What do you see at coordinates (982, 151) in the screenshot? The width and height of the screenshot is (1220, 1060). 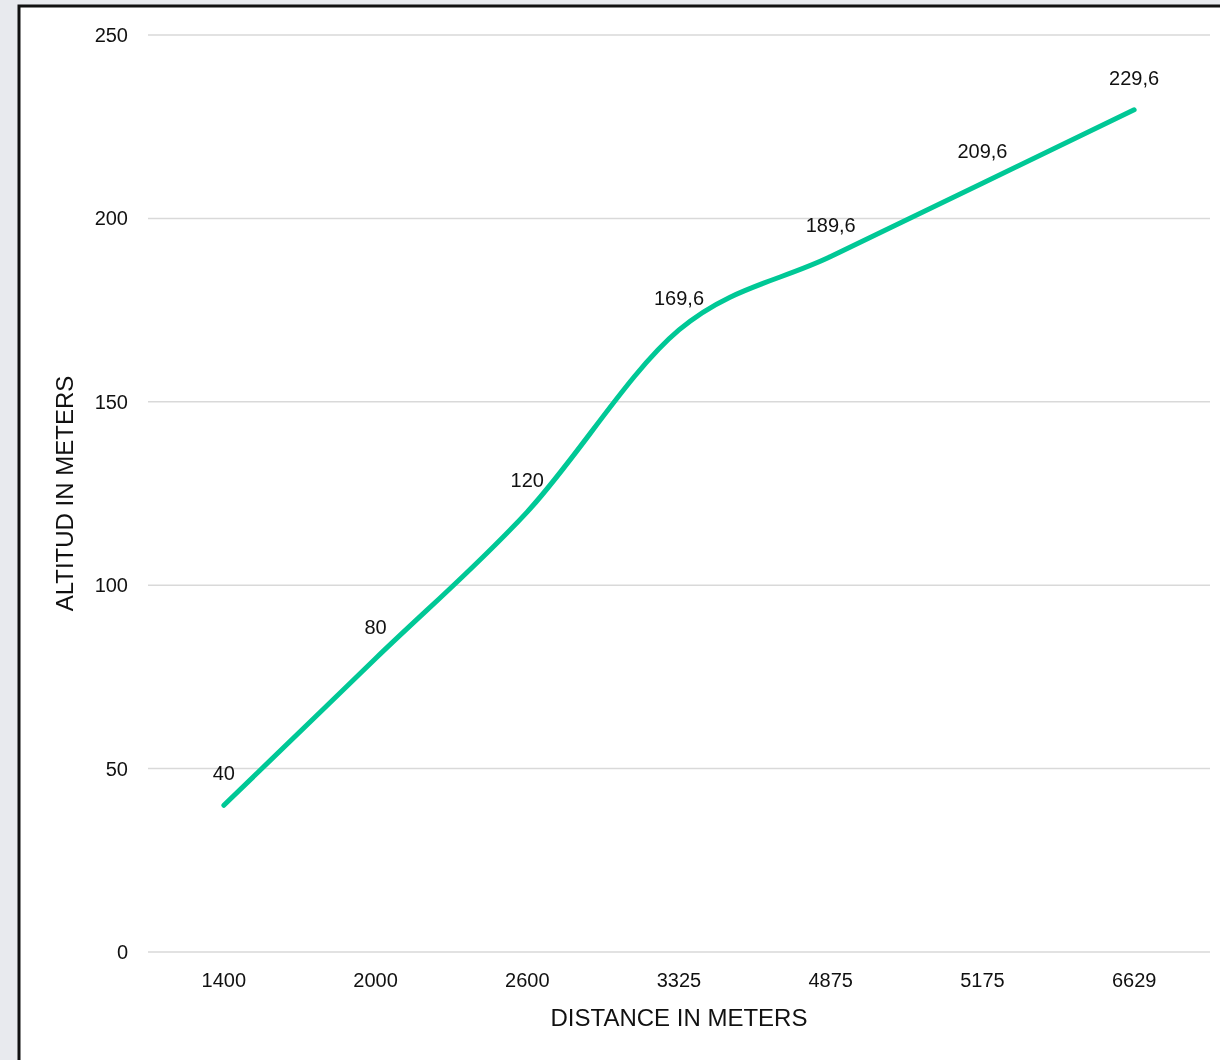 I see `data-label: 209,6` at bounding box center [982, 151].